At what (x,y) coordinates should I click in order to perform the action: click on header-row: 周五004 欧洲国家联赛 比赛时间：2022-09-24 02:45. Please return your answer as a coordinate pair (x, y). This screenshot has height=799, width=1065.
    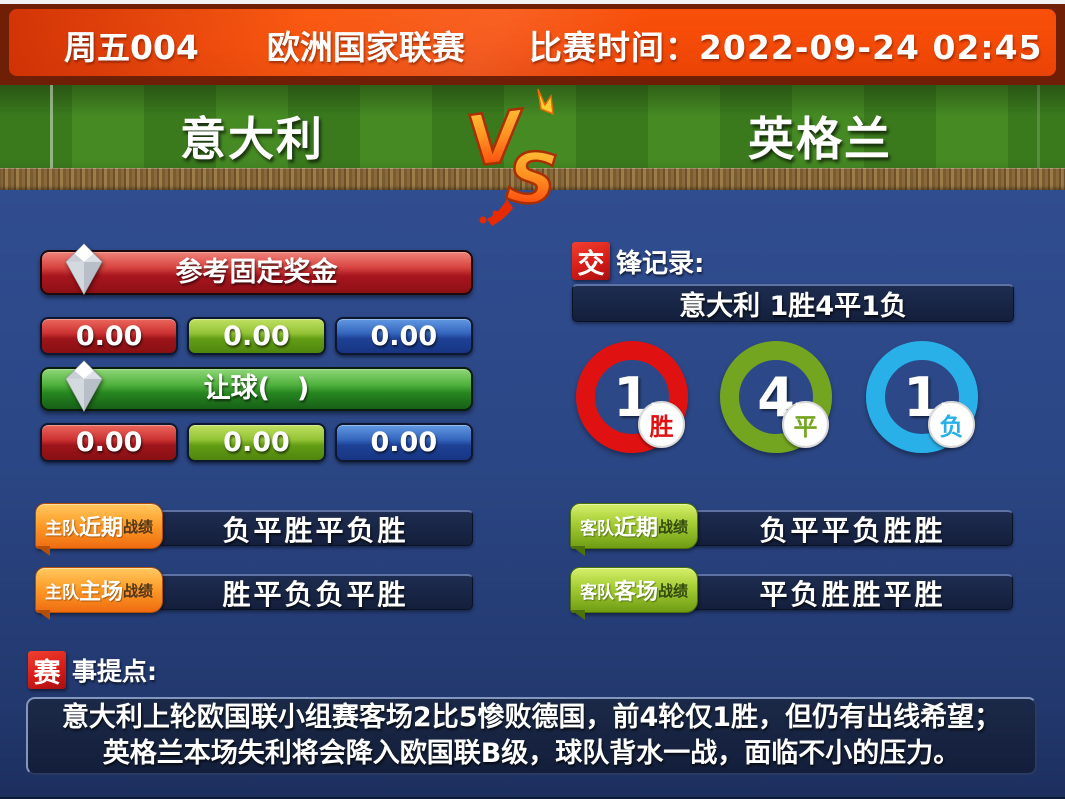
    Looking at the image, I should click on (532, 44).